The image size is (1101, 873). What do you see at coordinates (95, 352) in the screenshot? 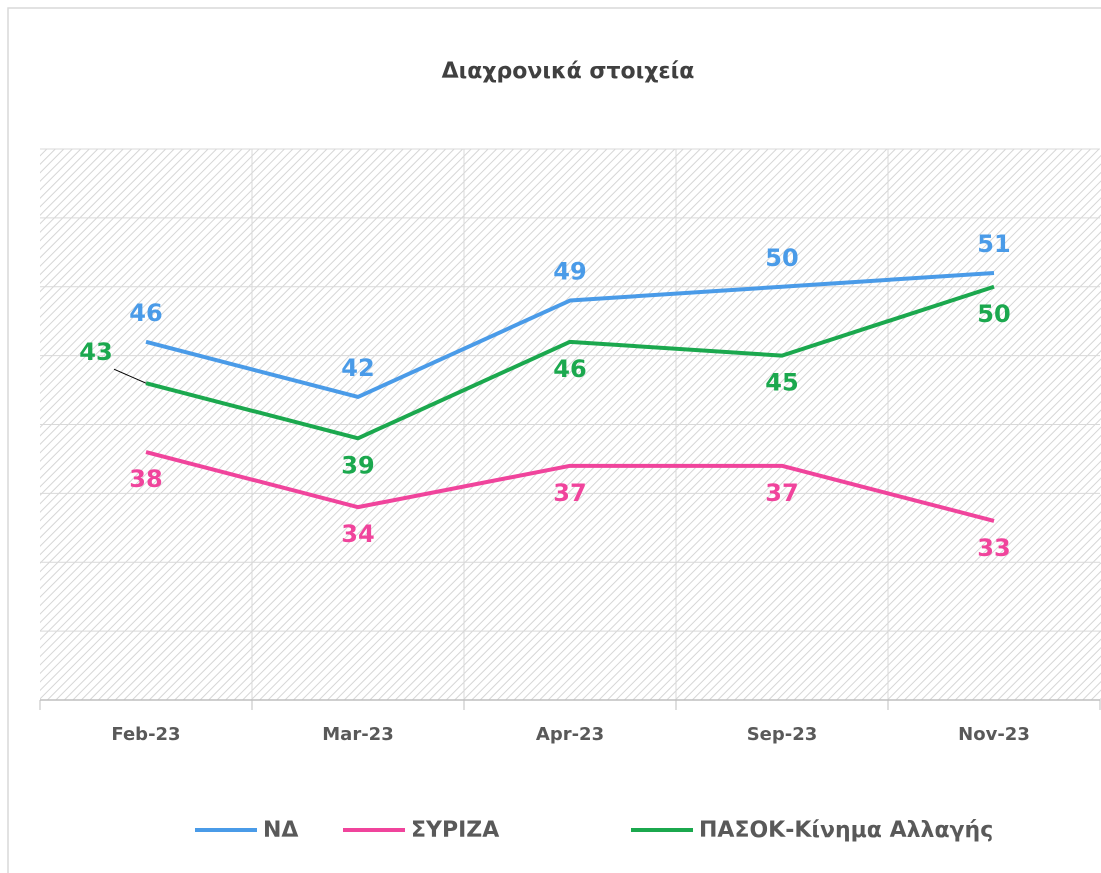
I see `data-label: 43` at bounding box center [95, 352].